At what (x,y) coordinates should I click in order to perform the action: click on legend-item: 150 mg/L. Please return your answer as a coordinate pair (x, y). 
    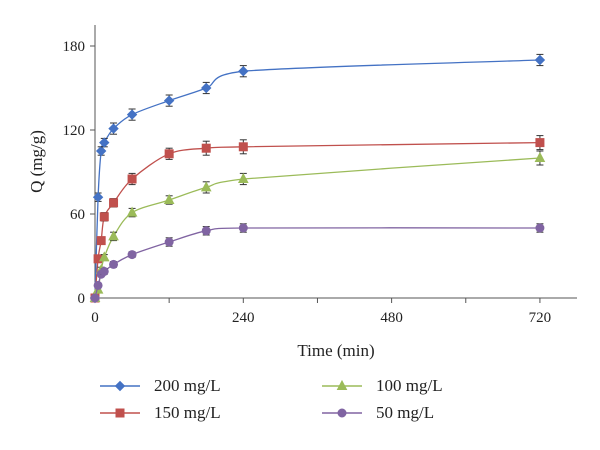
    Looking at the image, I should click on (160, 412).